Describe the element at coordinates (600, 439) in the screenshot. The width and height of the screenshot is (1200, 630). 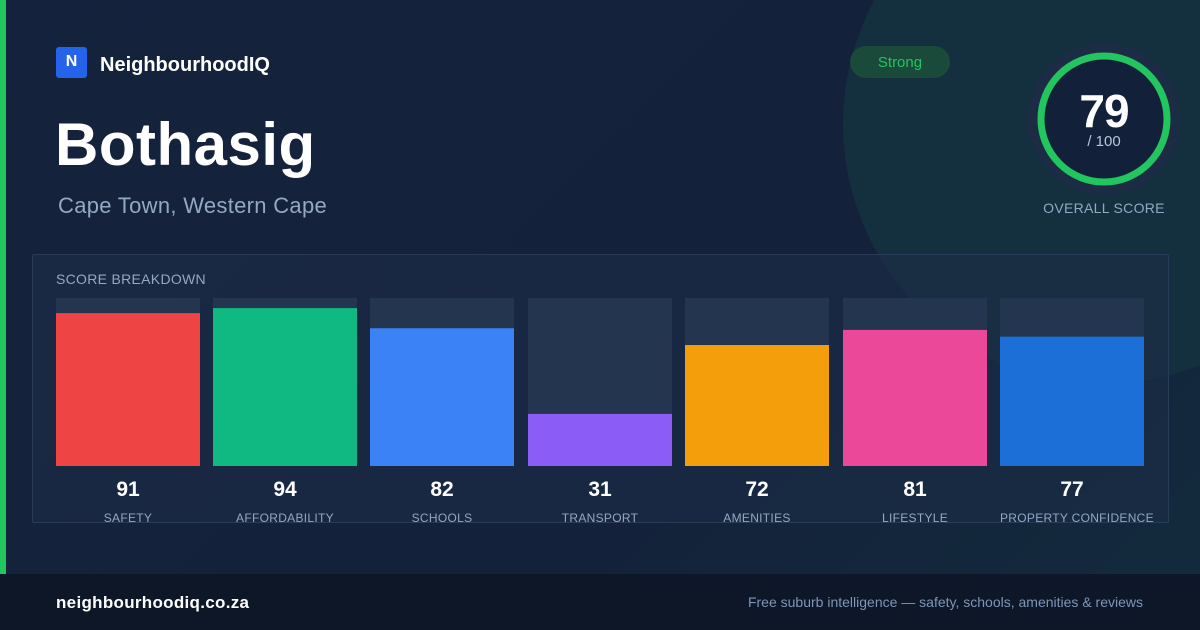
I see `bar-transport` at that location.